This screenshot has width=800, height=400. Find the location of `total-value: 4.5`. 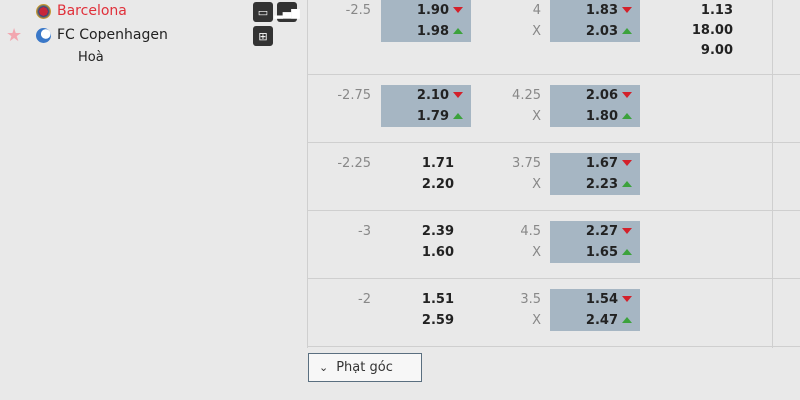

total-value: 4.5 is located at coordinates (530, 231).